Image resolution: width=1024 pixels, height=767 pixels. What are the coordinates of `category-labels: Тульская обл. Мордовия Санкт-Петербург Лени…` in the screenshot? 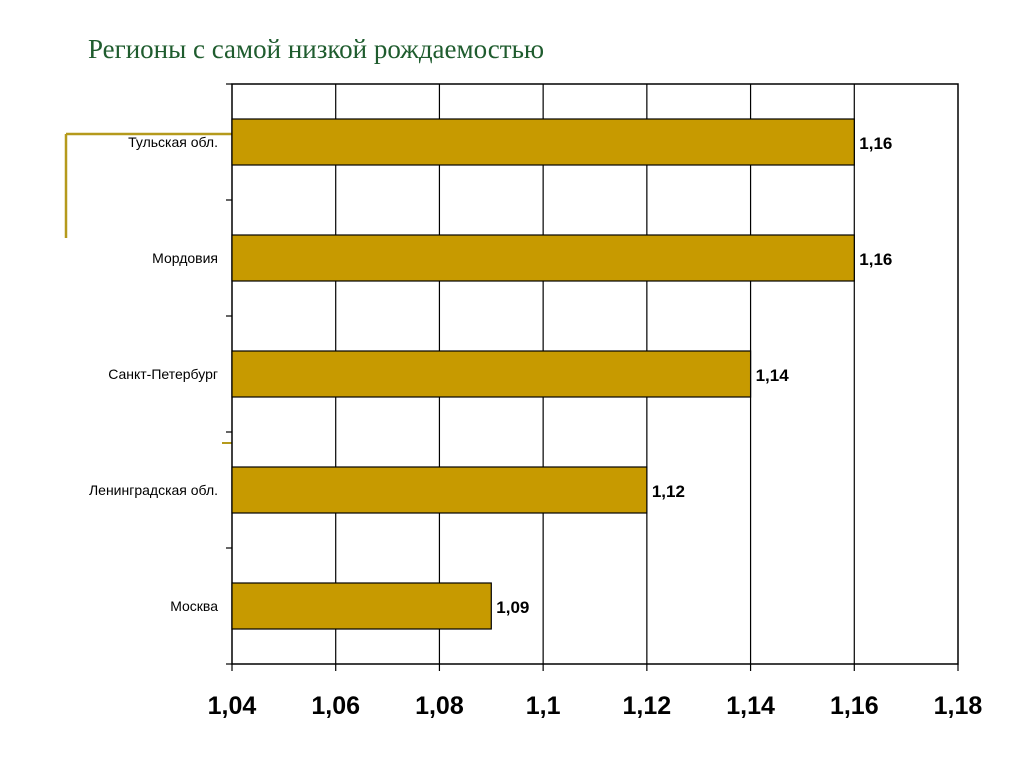 It's located at (153, 374).